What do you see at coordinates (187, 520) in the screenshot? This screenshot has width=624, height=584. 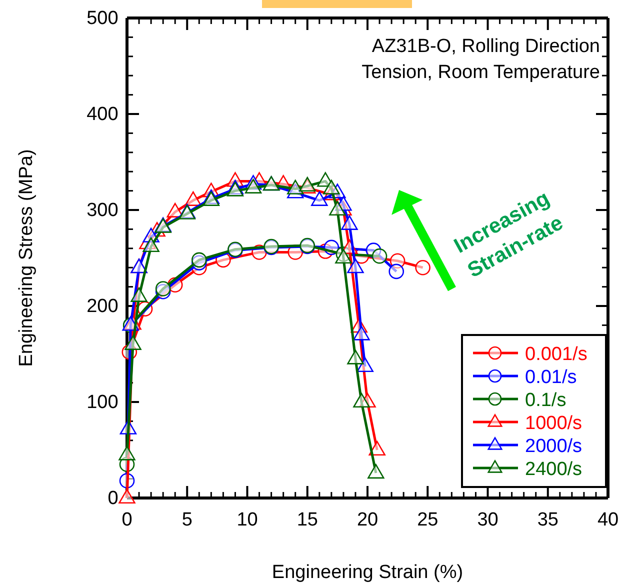 I see `x-tick-label: 5` at bounding box center [187, 520].